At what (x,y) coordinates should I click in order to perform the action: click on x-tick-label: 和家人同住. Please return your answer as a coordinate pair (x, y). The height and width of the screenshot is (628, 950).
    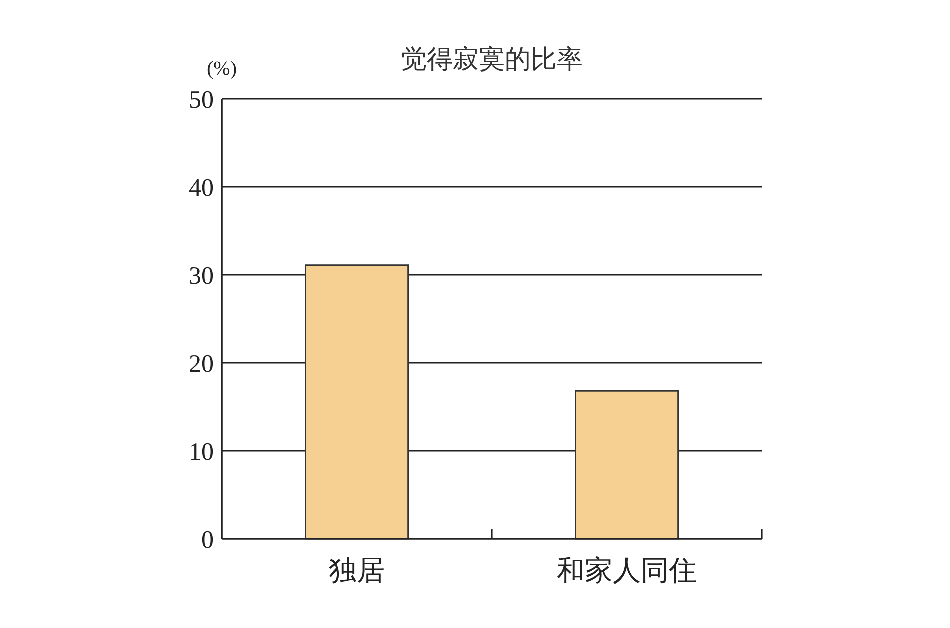
    Looking at the image, I should click on (627, 570).